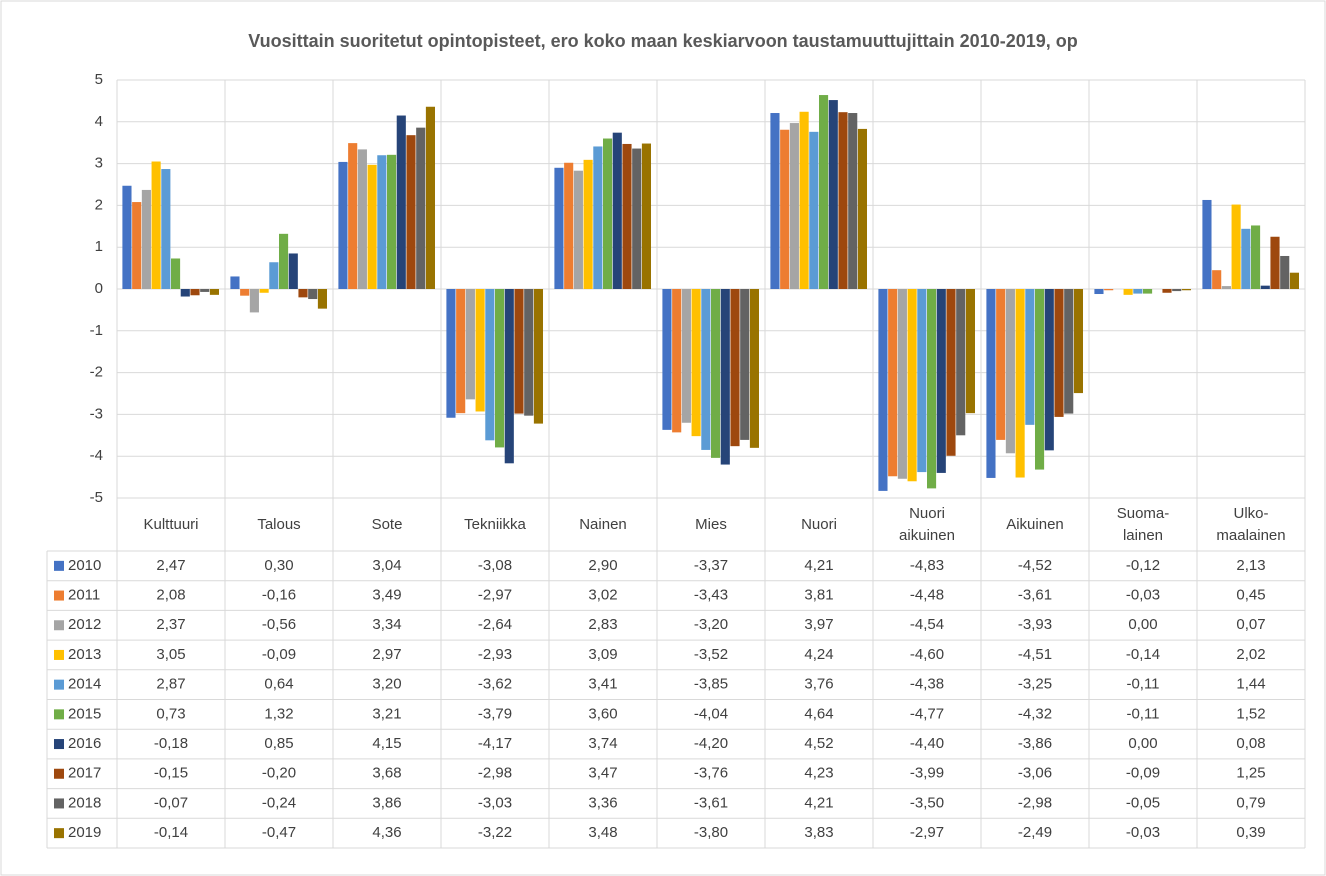  What do you see at coordinates (1035, 743) in the screenshot?
I see `table-value: -3,86` at bounding box center [1035, 743].